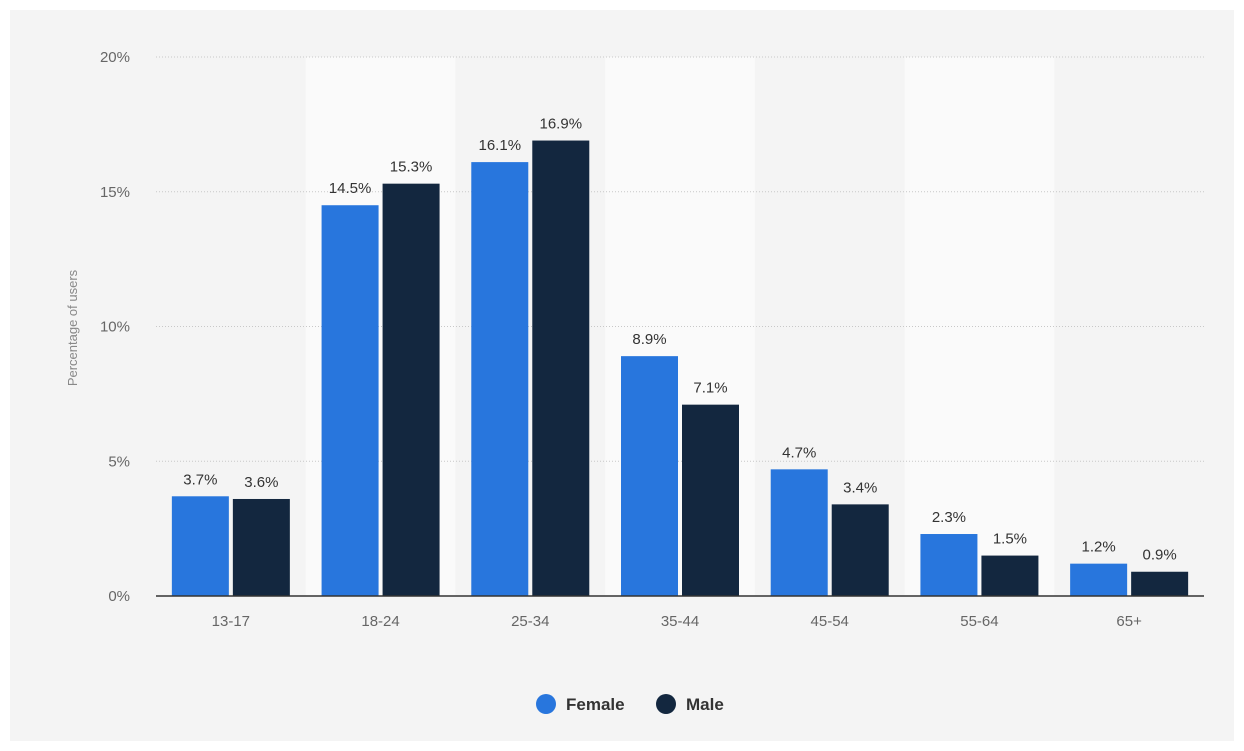 This screenshot has height=751, width=1244. Describe the element at coordinates (705, 704) in the screenshot. I see `legend-label-male: Male` at that location.